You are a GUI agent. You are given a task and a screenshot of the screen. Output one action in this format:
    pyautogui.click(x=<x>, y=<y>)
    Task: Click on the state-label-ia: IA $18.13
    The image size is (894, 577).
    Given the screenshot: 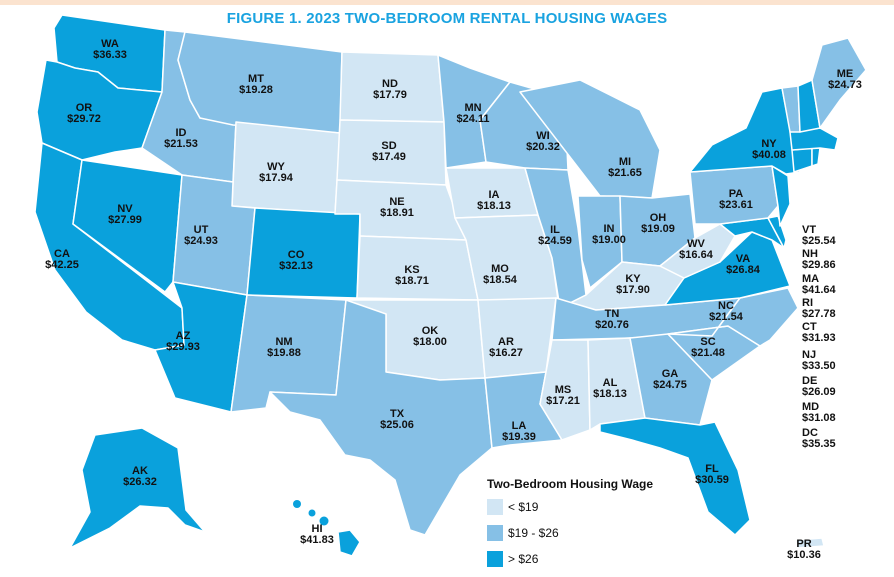 What is the action you would take?
    pyautogui.click(x=494, y=201)
    